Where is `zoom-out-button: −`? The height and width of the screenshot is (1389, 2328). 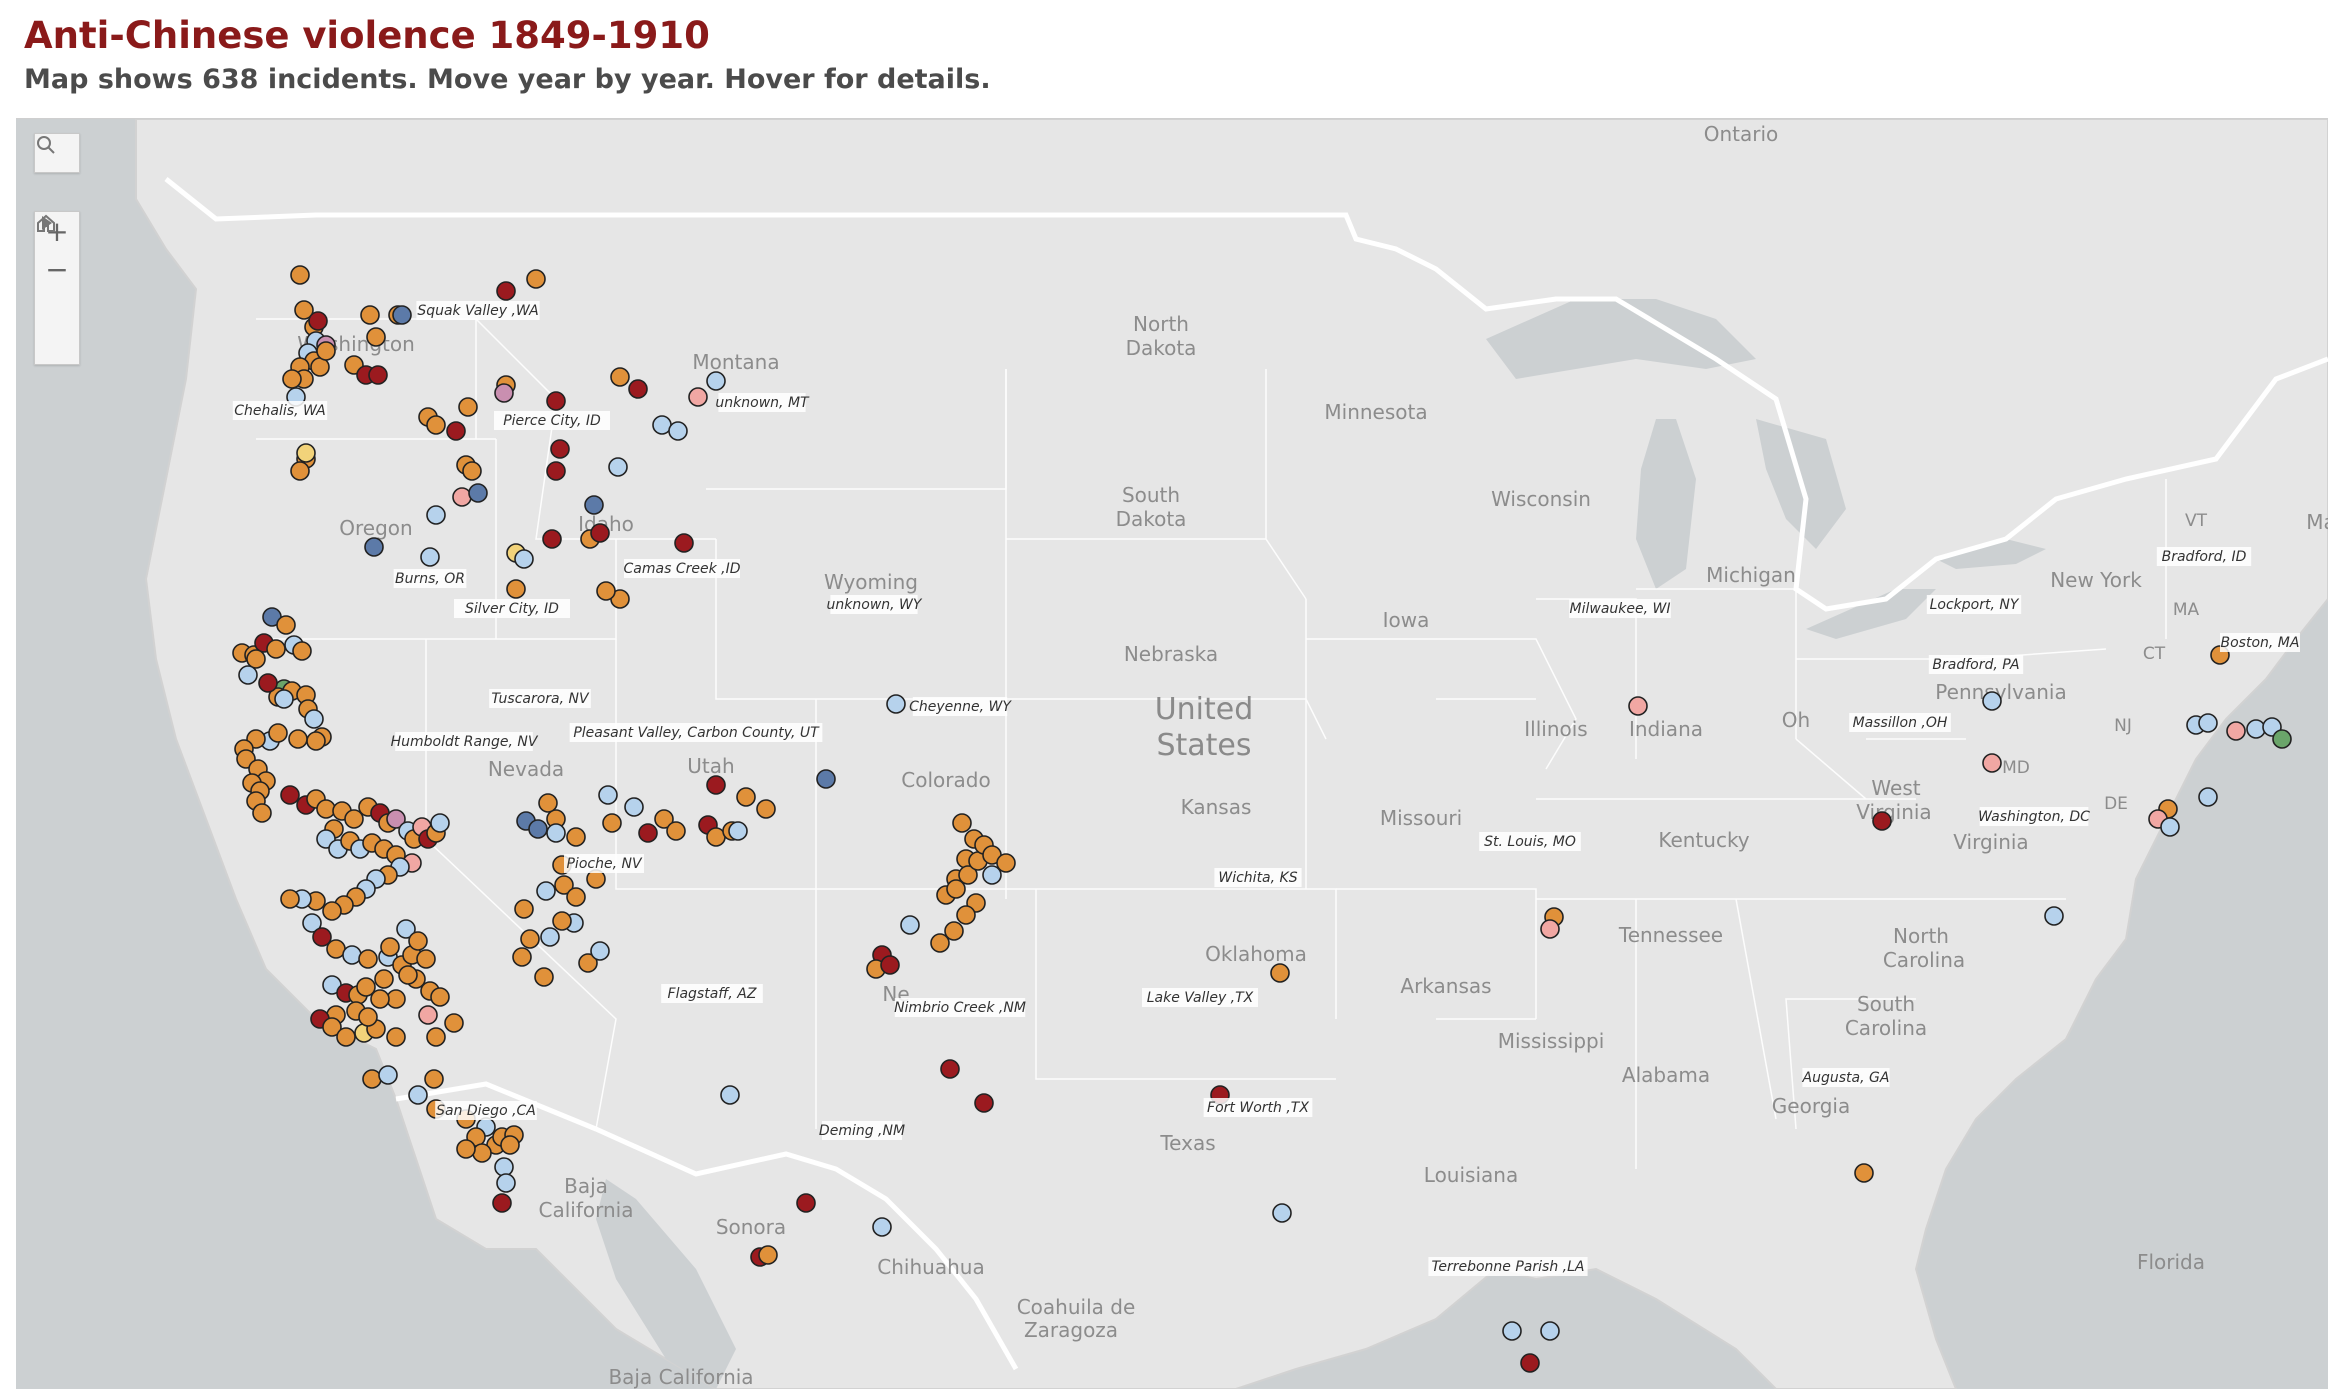
zoom-out-button: − is located at coordinates (57, 269).